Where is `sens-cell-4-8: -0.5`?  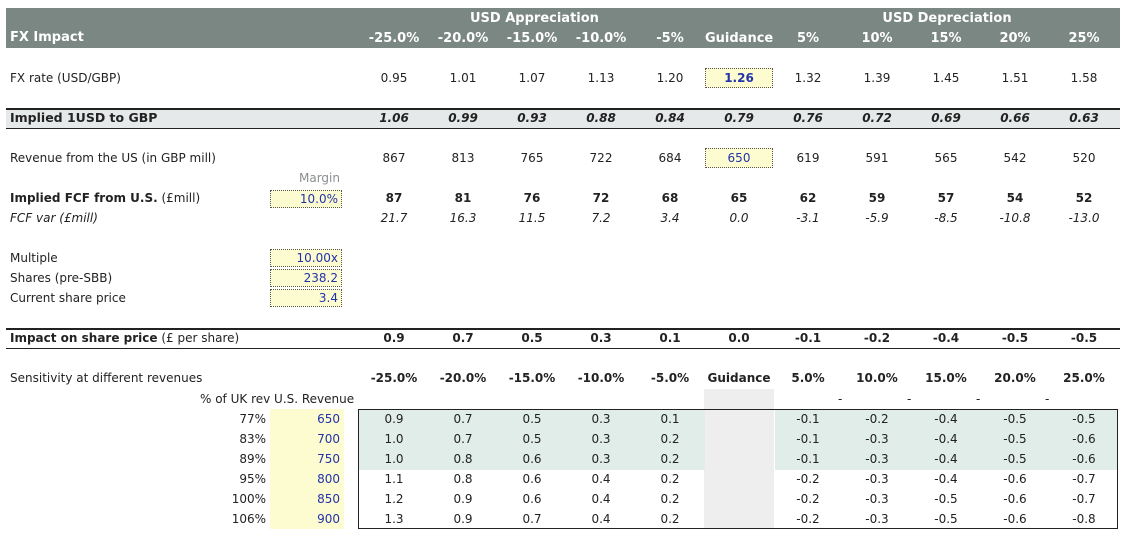 sens-cell-4-8: -0.5 is located at coordinates (946, 499).